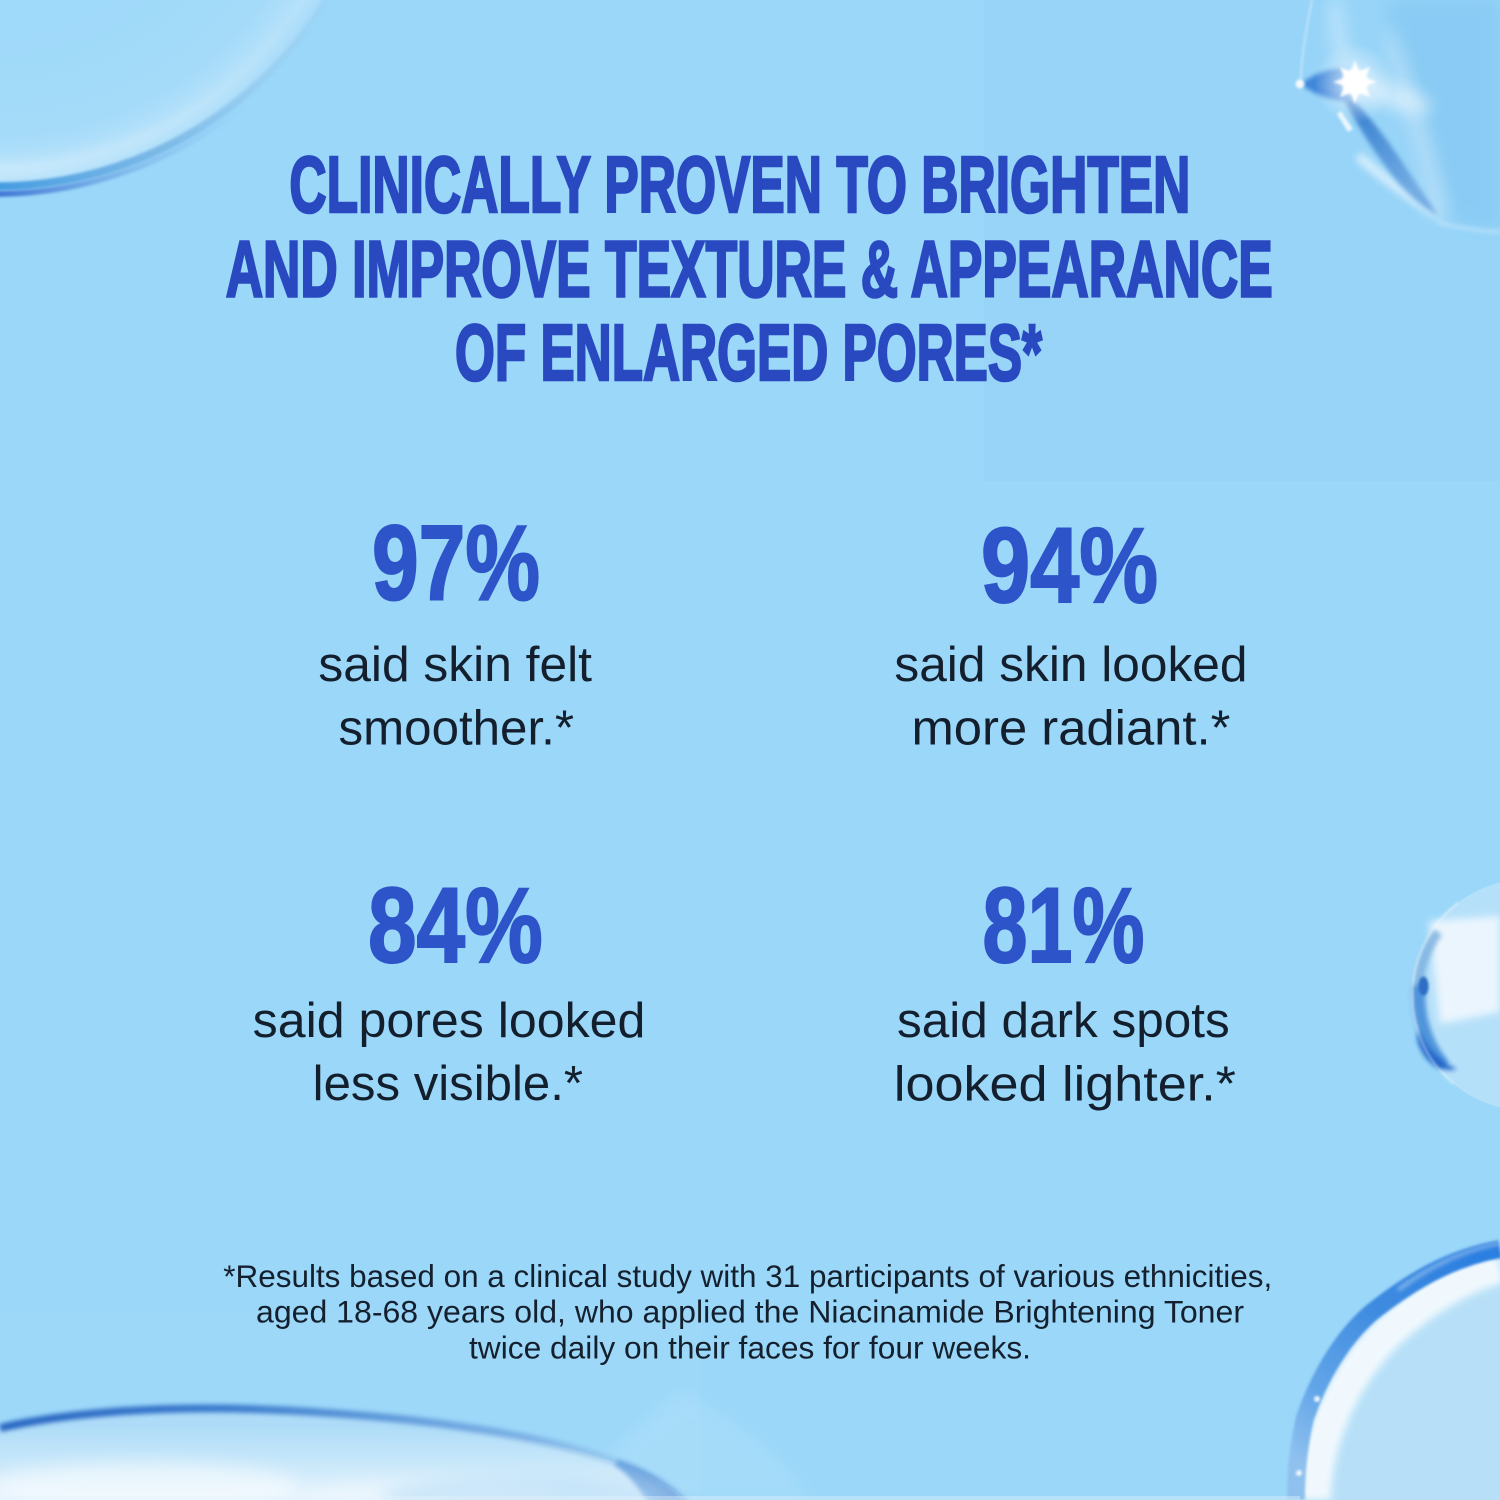 The height and width of the screenshot is (1500, 1500). I want to click on svg-text: looked lighter.*, so click(1065, 1085).